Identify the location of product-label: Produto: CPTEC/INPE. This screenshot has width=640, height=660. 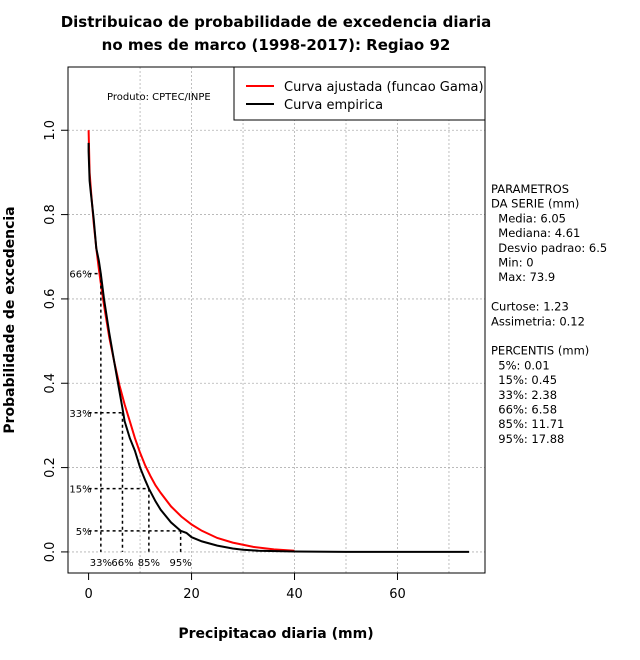
(159, 97).